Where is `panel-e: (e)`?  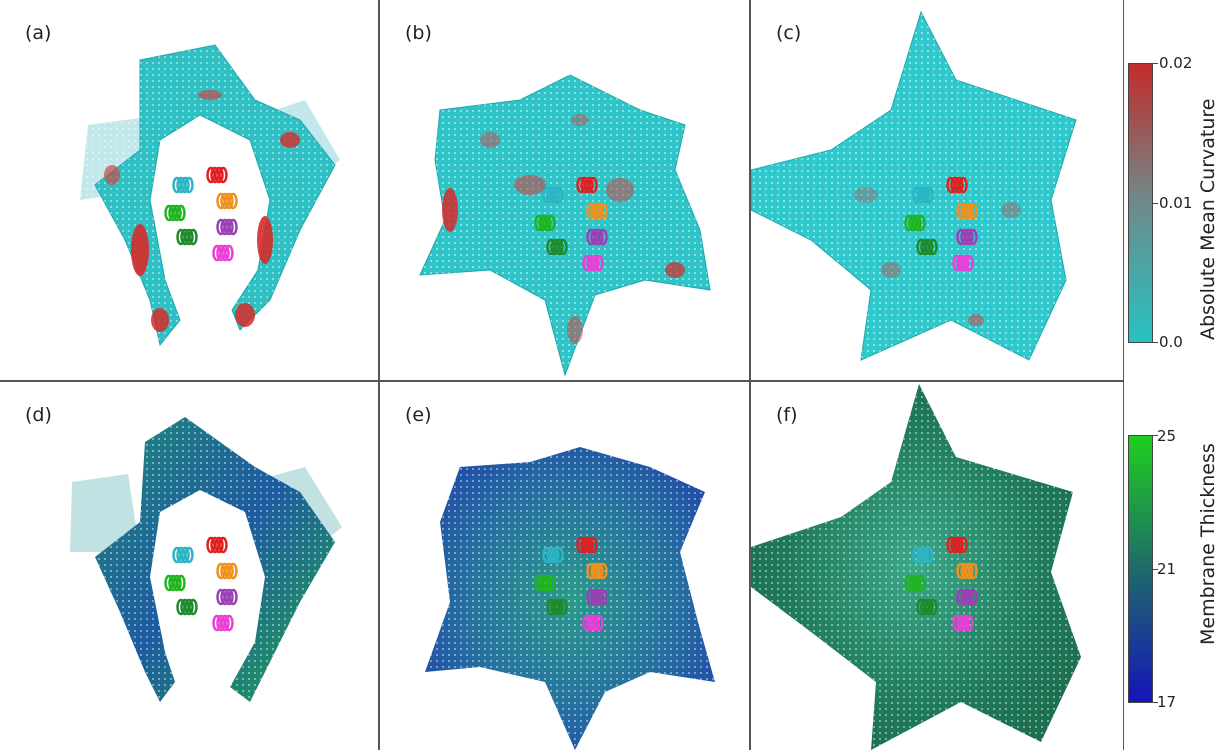 panel-e: (e) is located at coordinates (564, 566).